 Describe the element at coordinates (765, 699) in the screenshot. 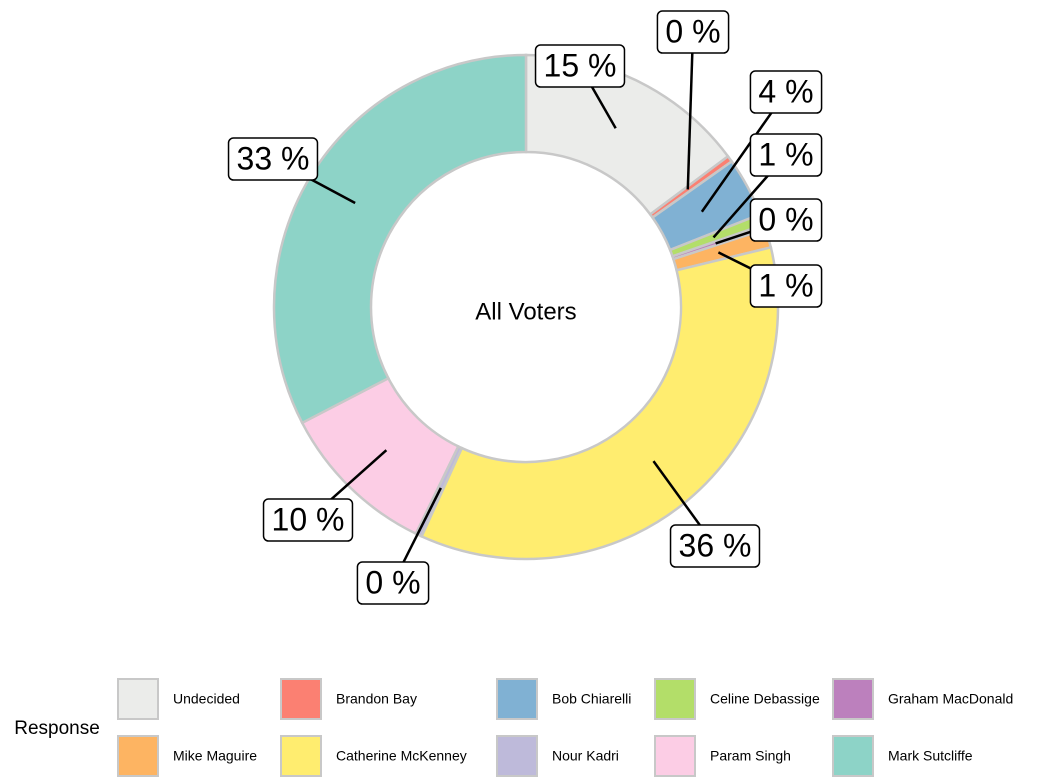

I see `legend-label: Celine Debassige` at that location.